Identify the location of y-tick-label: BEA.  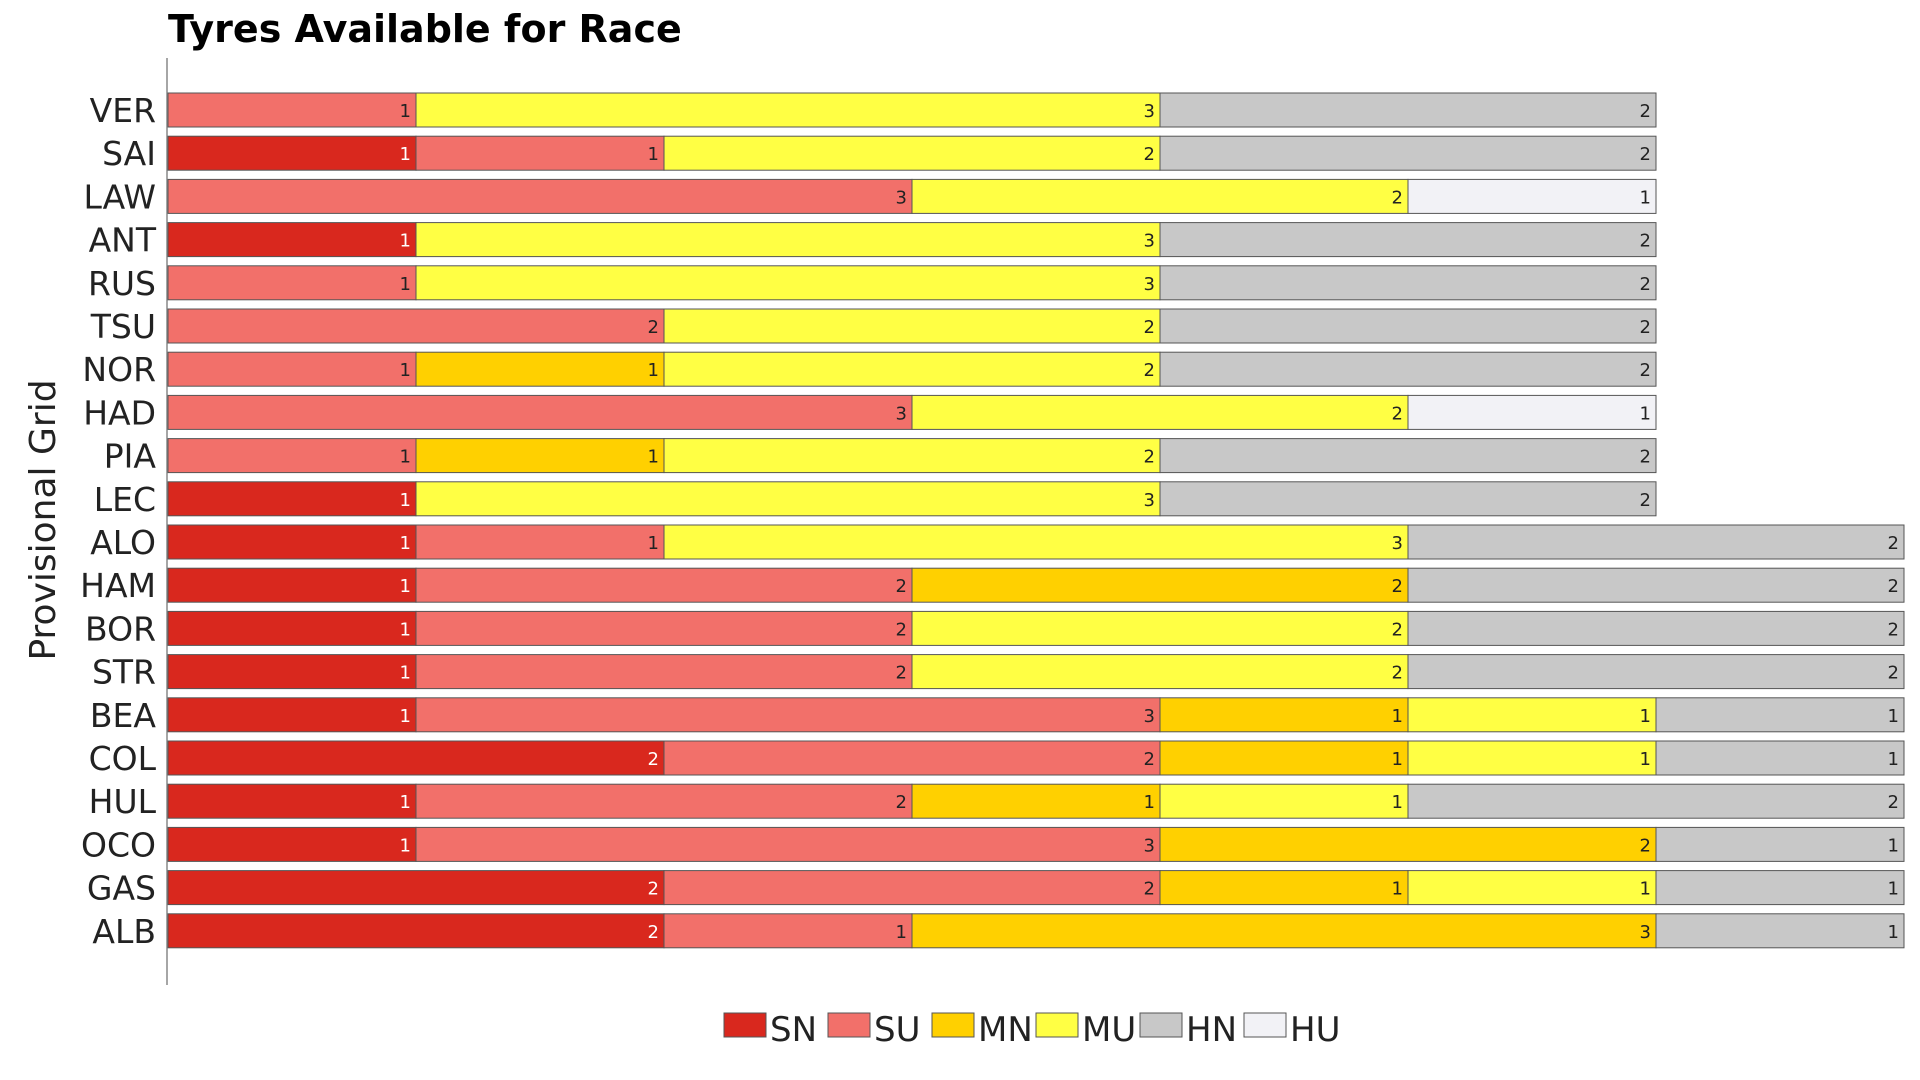
(123, 715).